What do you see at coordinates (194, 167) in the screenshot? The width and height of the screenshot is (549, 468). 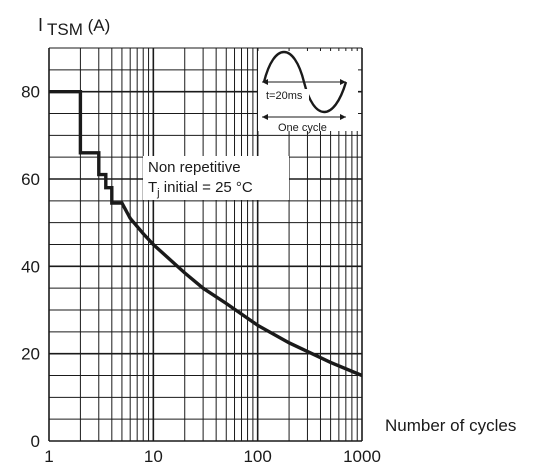 I see `annotation-line-1: Non repetitive` at bounding box center [194, 167].